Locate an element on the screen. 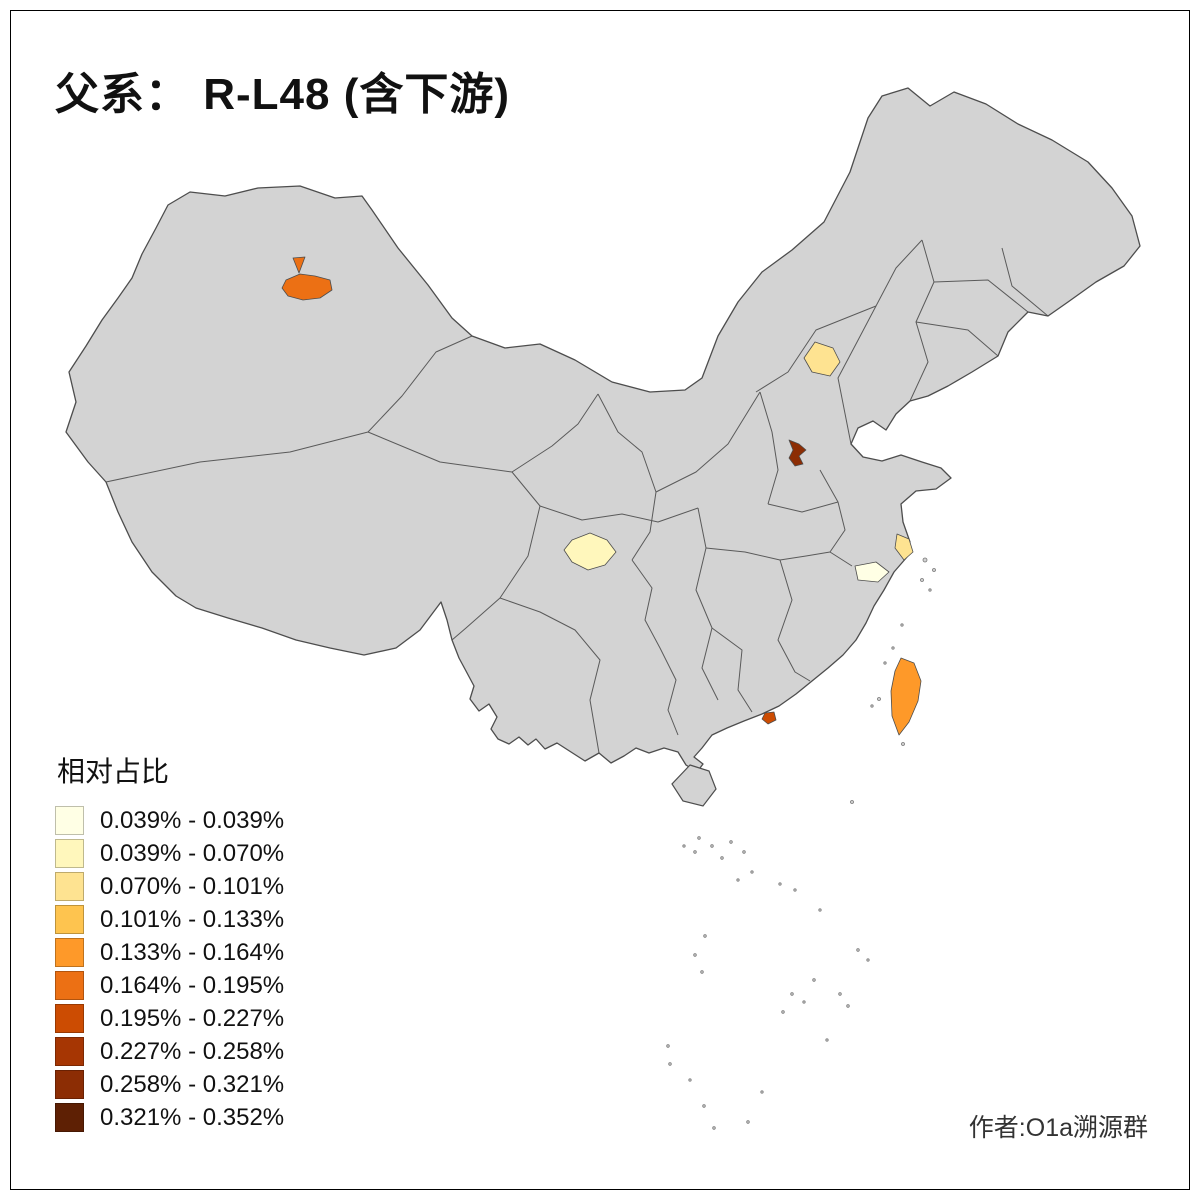 The width and height of the screenshot is (1200, 1200). legend-range-label: 0.101% - 0.133% is located at coordinates (192, 919).